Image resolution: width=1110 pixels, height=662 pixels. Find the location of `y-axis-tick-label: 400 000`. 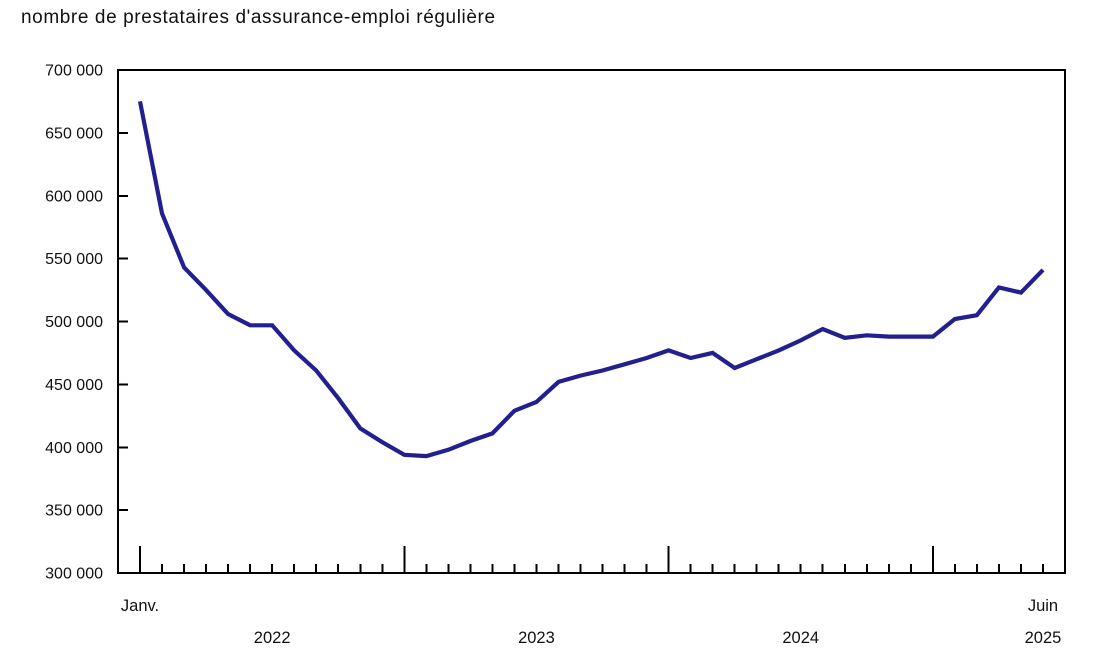

y-axis-tick-label: 400 000 is located at coordinates (74, 448).